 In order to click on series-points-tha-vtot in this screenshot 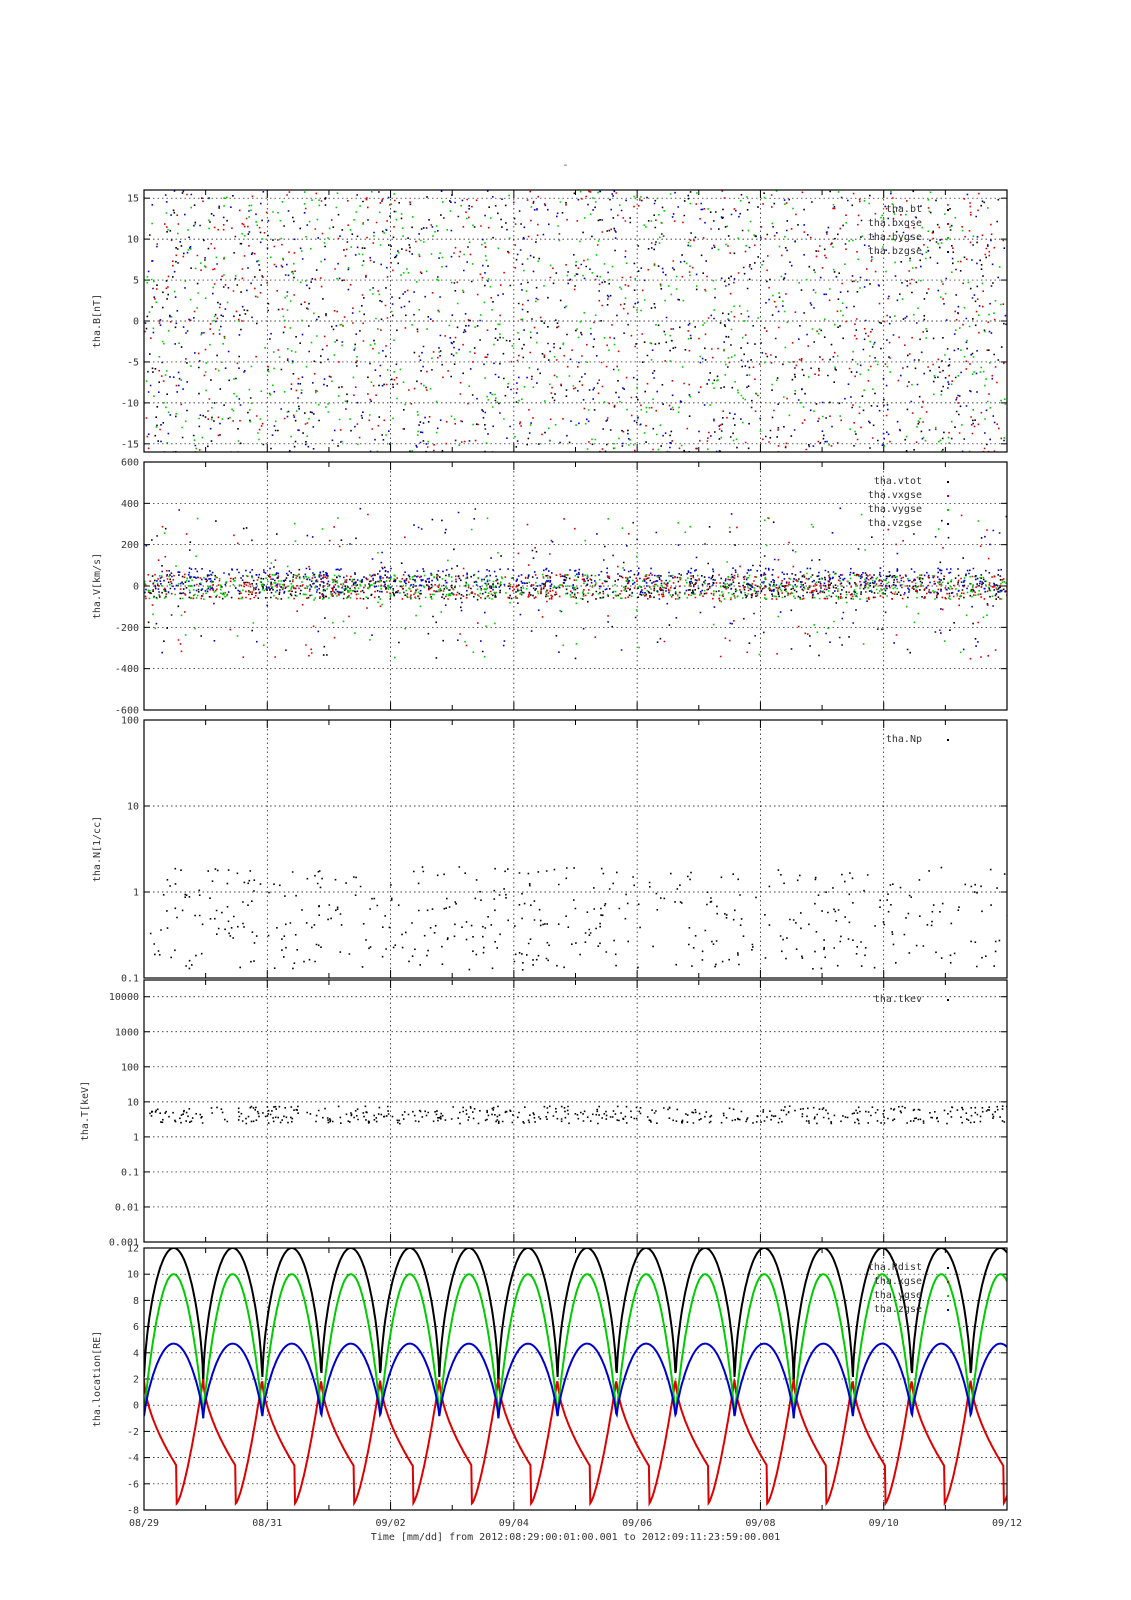, I will do `click(577, 587)`.